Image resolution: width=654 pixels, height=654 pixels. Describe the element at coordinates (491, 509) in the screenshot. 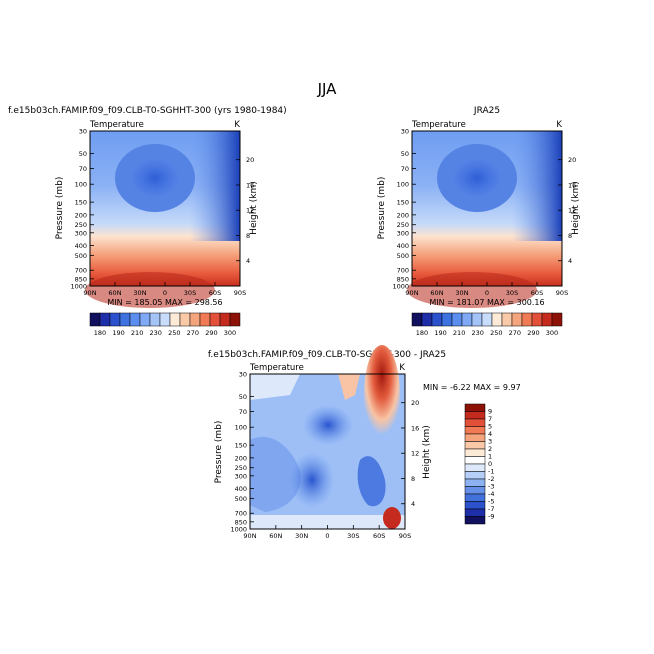

I see `colorbar-label: -7` at that location.